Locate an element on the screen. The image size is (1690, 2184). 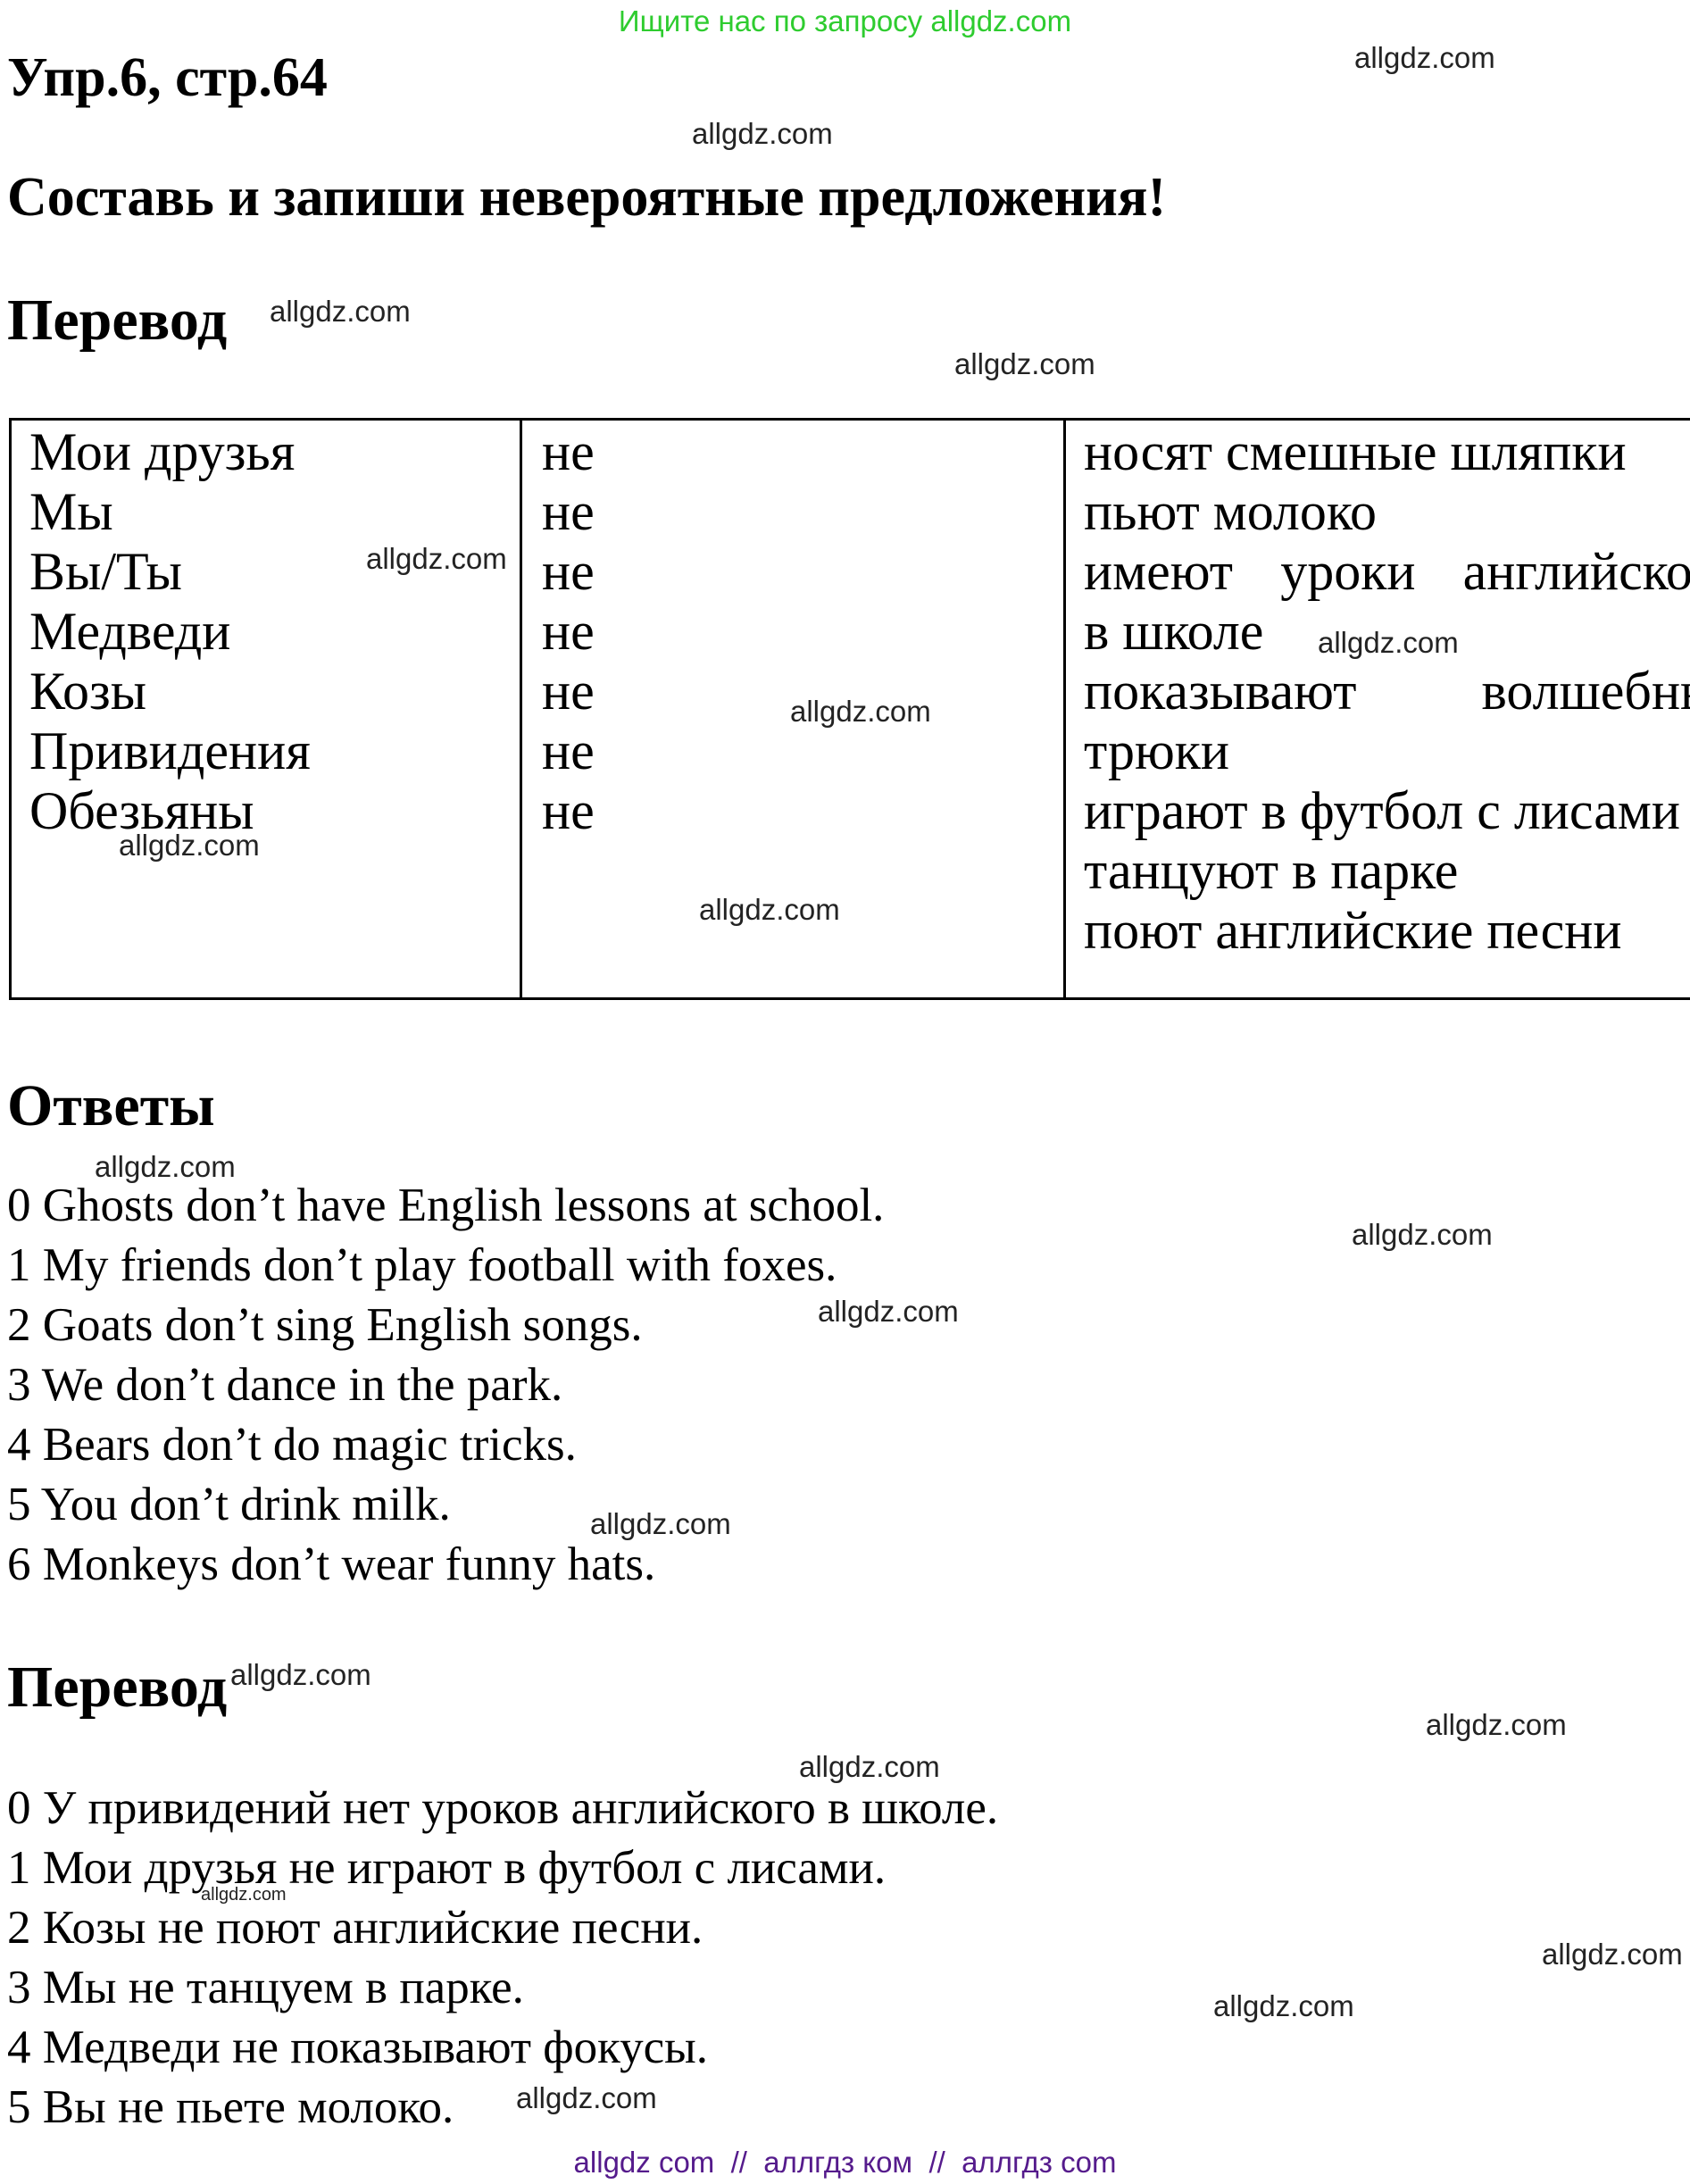
subject-line: Мы is located at coordinates (71, 511).